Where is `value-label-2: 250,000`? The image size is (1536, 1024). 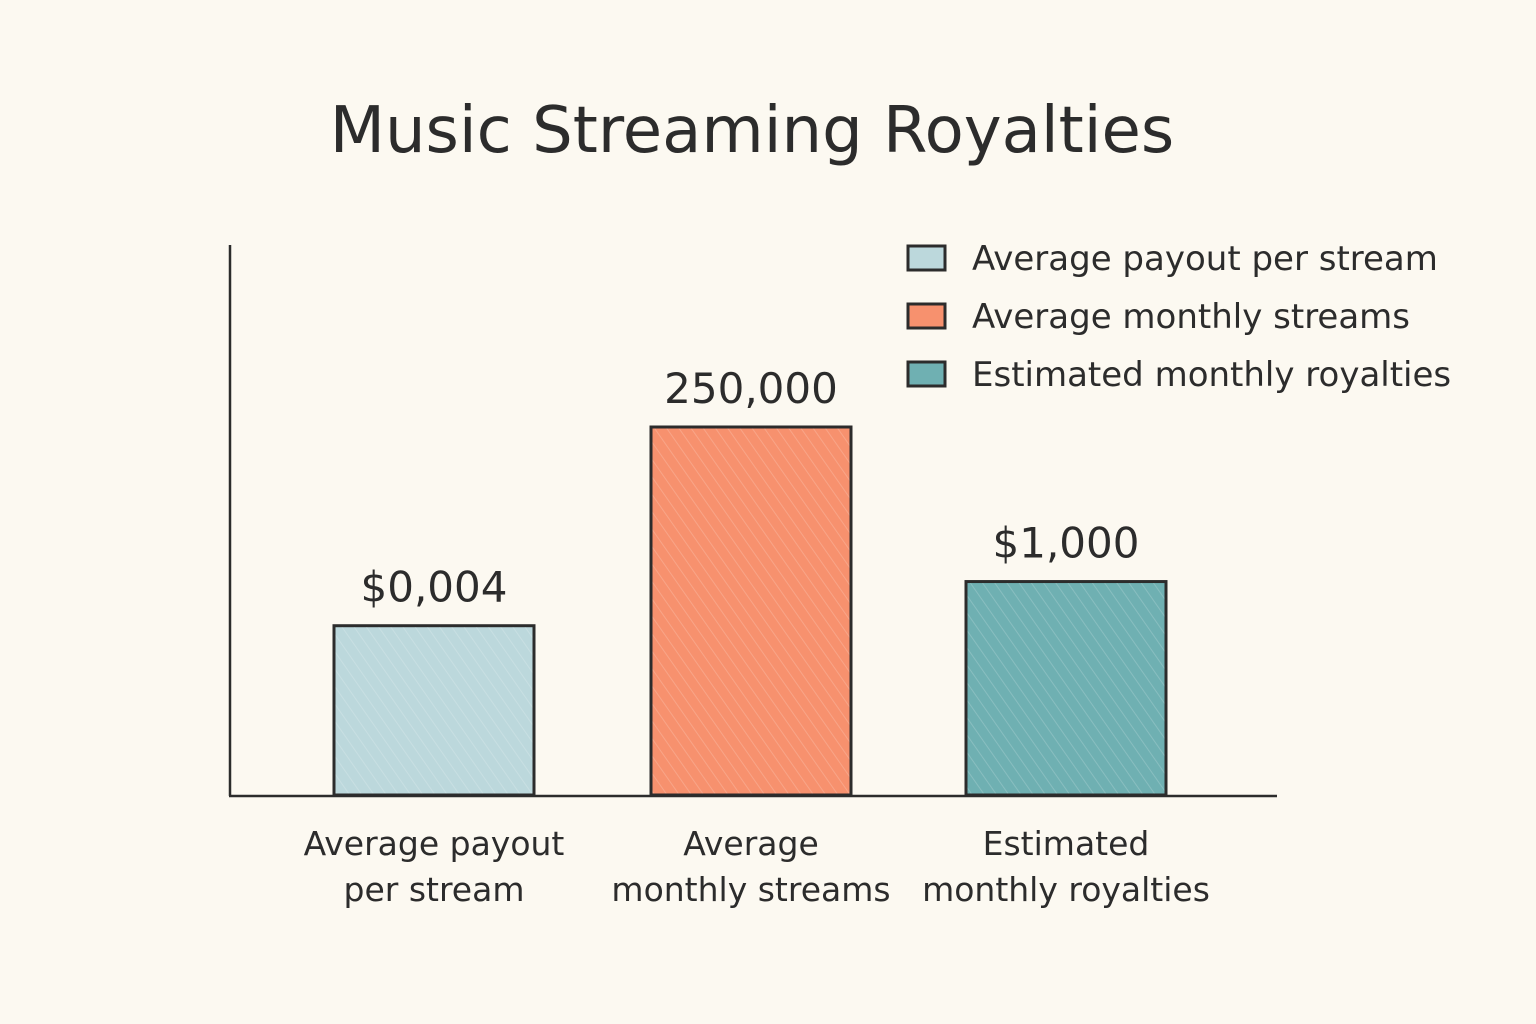 value-label-2: 250,000 is located at coordinates (751, 388).